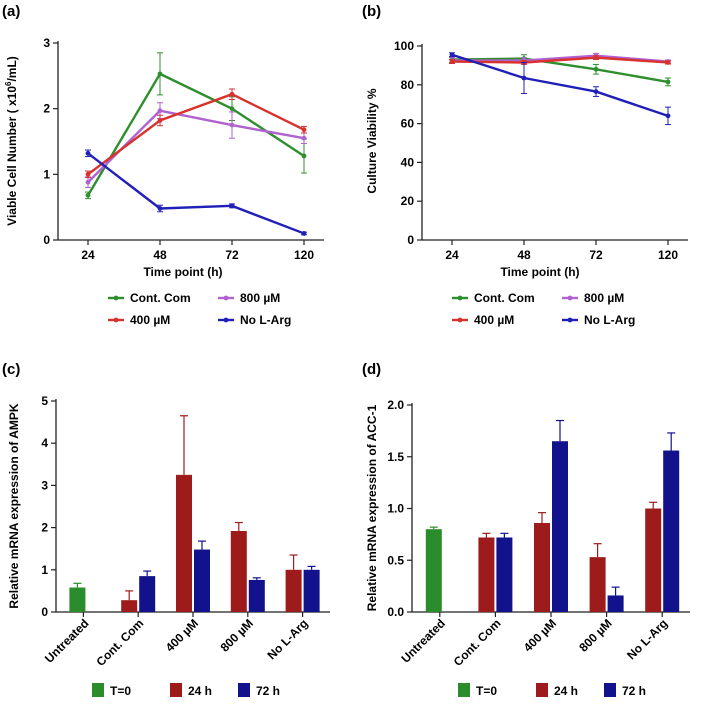 Image resolution: width=724 pixels, height=712 pixels. What do you see at coordinates (44, 443) in the screenshot?
I see `y-tick-label: 4` at bounding box center [44, 443].